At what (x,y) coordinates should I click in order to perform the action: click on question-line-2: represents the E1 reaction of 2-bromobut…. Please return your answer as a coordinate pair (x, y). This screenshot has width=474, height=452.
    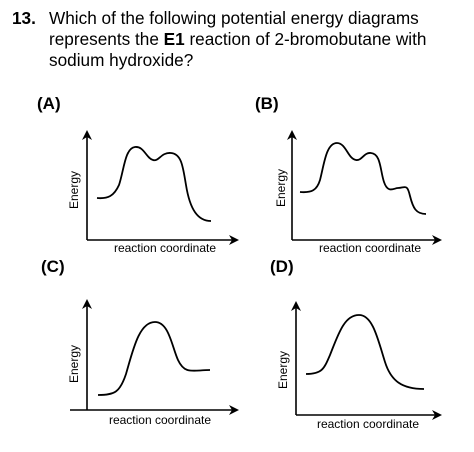
    Looking at the image, I should click on (240, 39).